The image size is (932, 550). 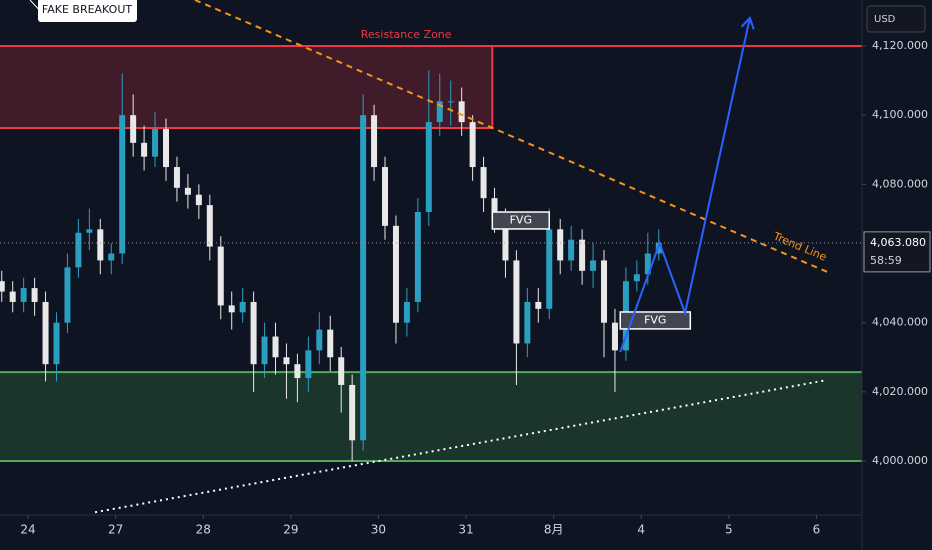 I want to click on currency: USD, so click(x=885, y=19).